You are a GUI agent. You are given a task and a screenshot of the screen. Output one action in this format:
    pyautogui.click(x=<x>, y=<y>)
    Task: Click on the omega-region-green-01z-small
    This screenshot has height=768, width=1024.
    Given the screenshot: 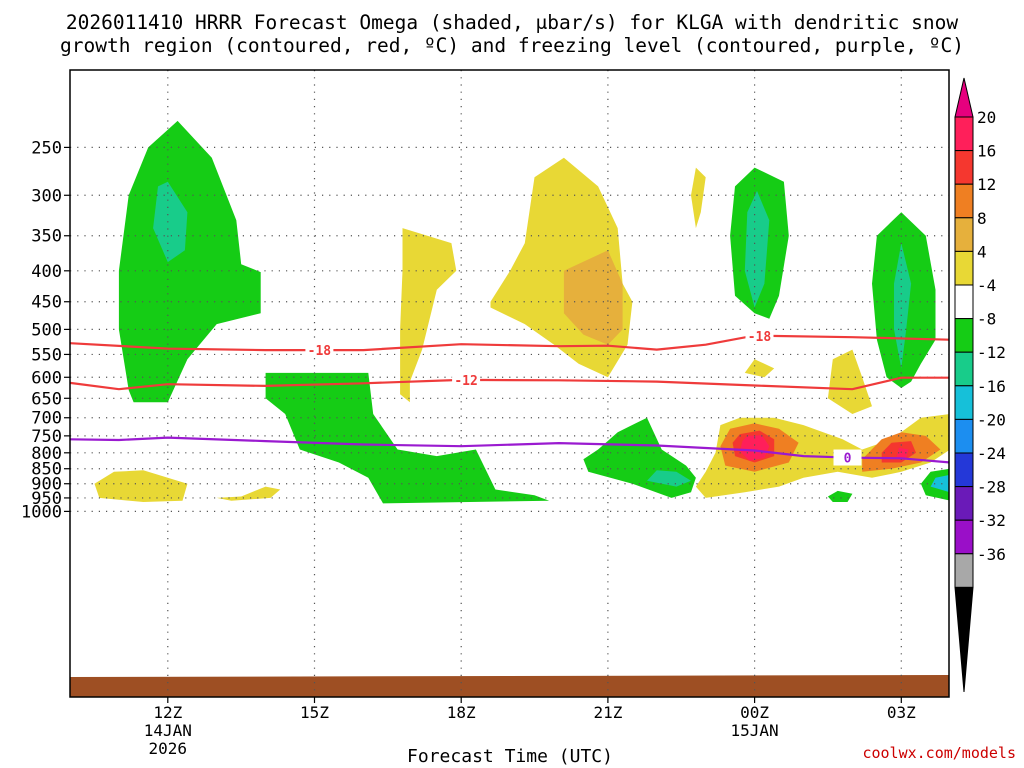 What is the action you would take?
    pyautogui.click(x=840, y=496)
    